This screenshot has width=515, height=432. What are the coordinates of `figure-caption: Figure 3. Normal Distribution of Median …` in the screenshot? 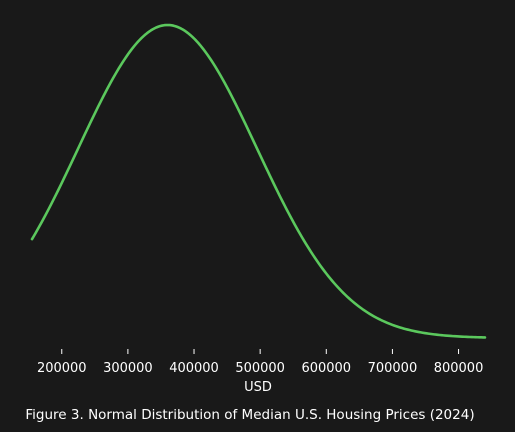 It's located at (249, 415).